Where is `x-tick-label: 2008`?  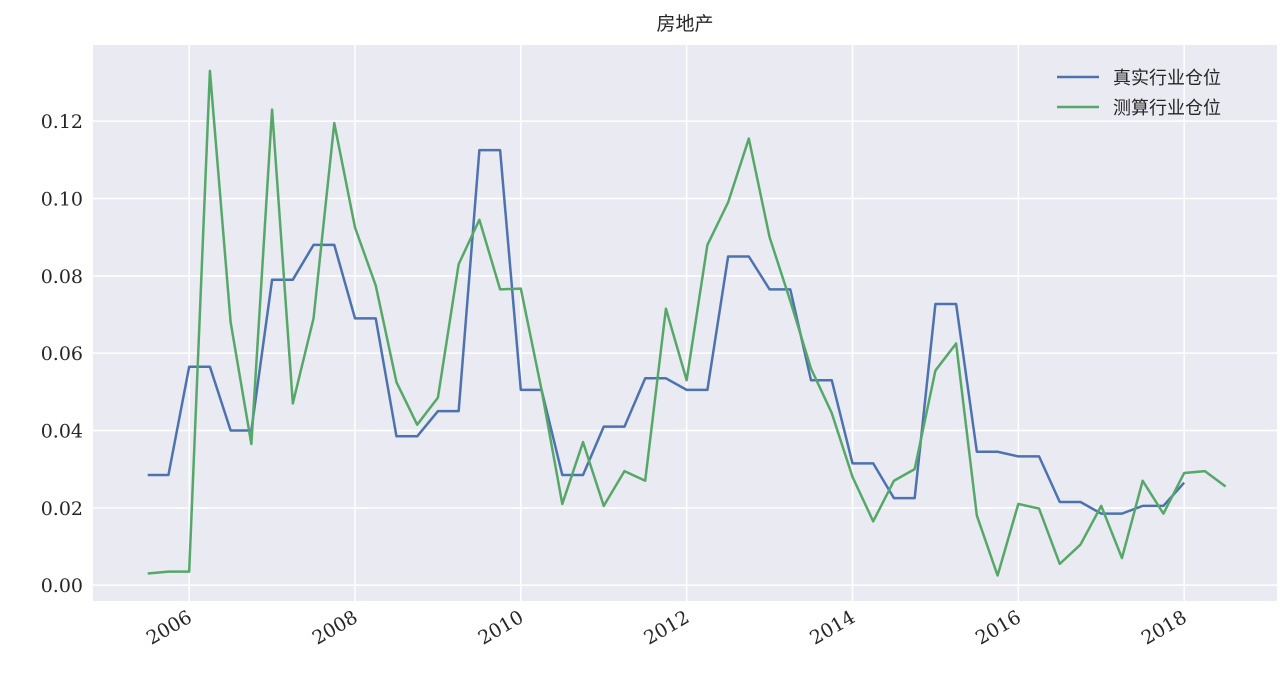 x-tick-label: 2008 is located at coordinates (335, 627).